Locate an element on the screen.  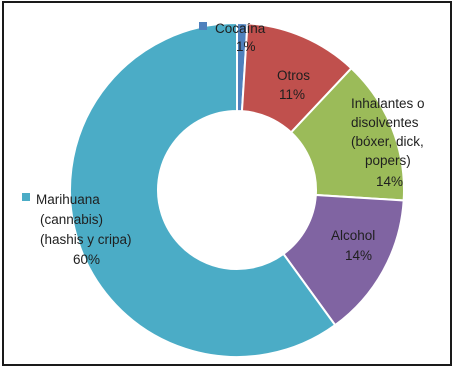
label-inhalantes-pct: 14% is located at coordinates (389, 181).